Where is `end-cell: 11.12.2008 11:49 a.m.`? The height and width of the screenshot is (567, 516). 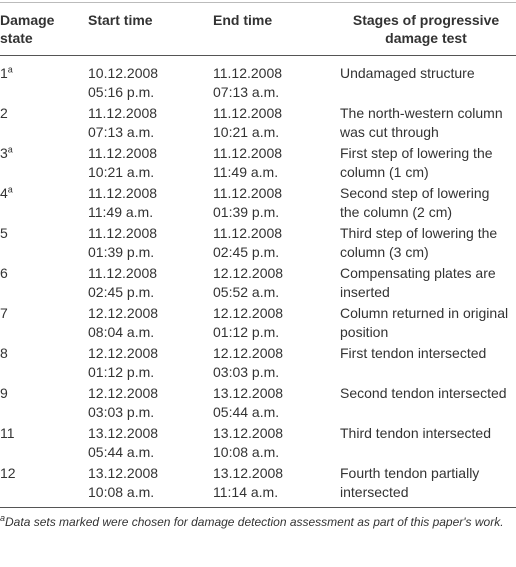
end-cell: 11.12.2008 11:49 a.m. is located at coordinates (276, 162).